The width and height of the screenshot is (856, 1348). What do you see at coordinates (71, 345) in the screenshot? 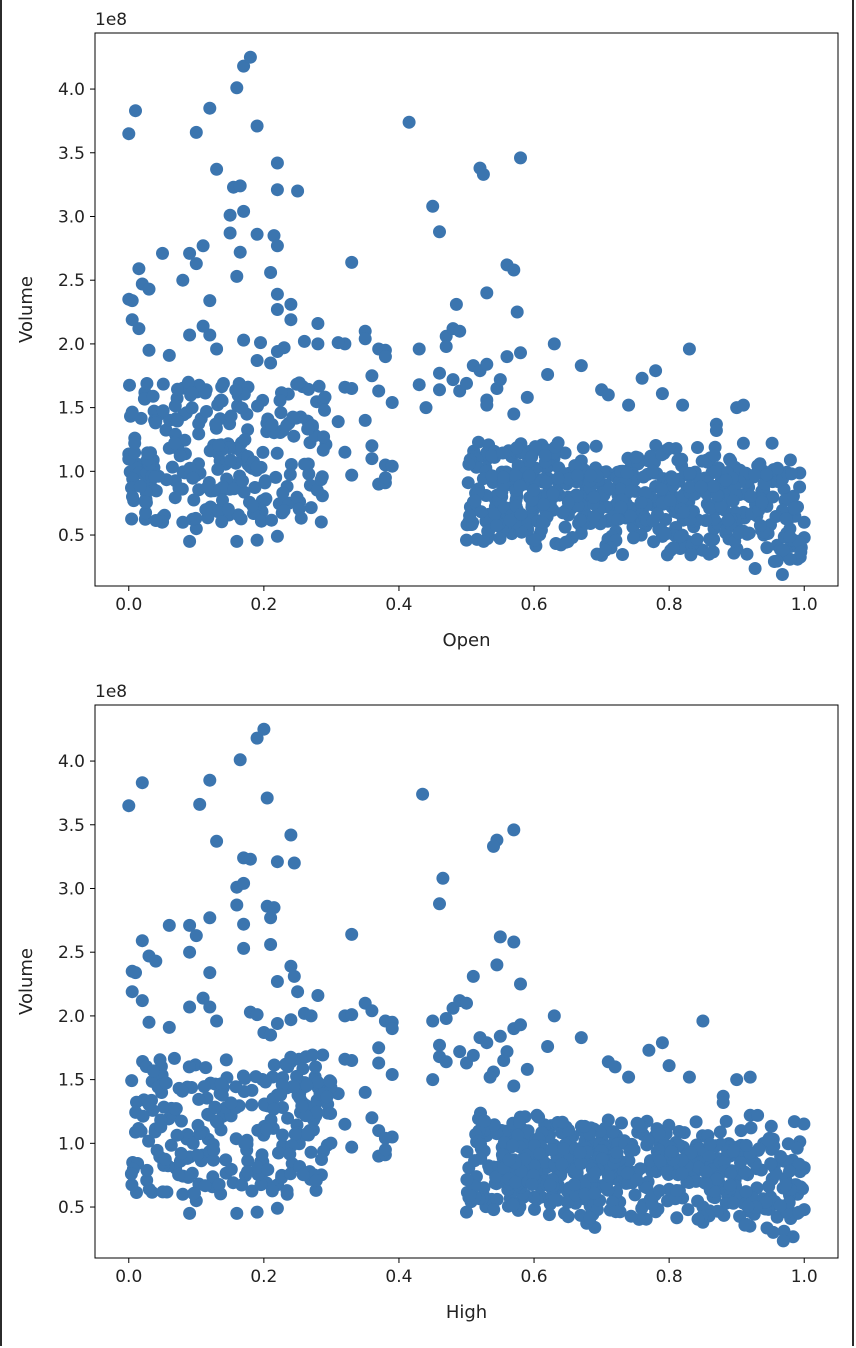
I see `y-tick-label: 2.0` at bounding box center [71, 345].